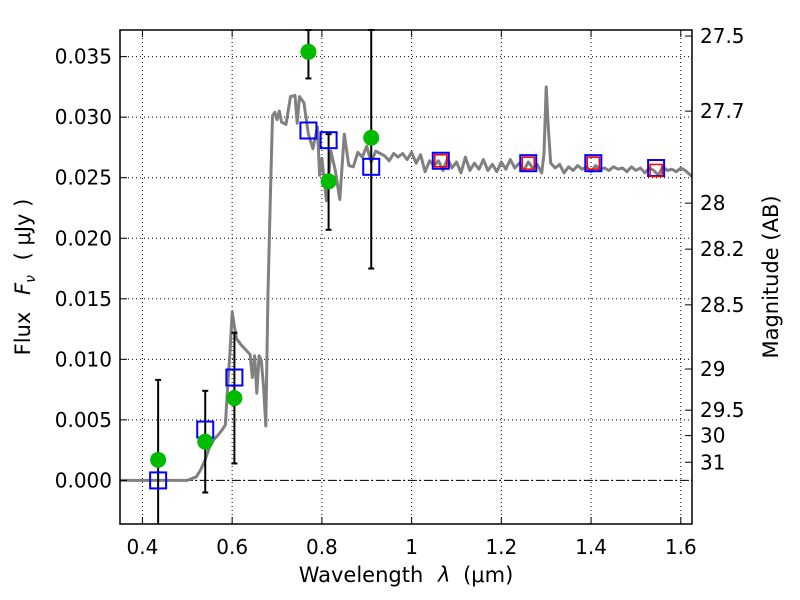  What do you see at coordinates (548, 166) in the screenshot?
I see `nir-band-markers` at bounding box center [548, 166].